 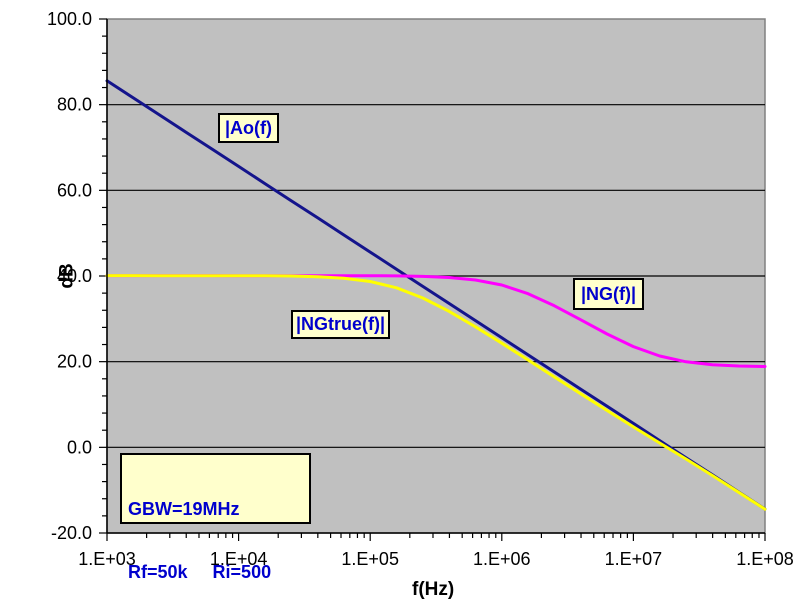 What do you see at coordinates (107, 559) in the screenshot?
I see `x-tick-label: 1.E+03` at bounding box center [107, 559].